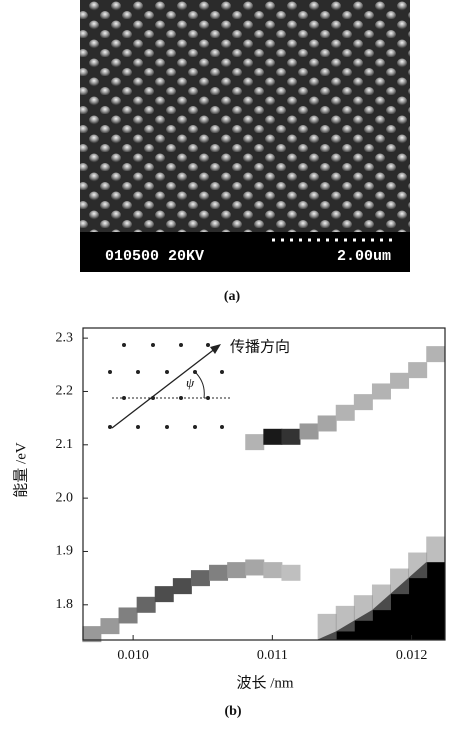 This screenshot has width=462, height=729. Describe the element at coordinates (65, 497) in the screenshot. I see `y-tick-label: 2.0` at that location.